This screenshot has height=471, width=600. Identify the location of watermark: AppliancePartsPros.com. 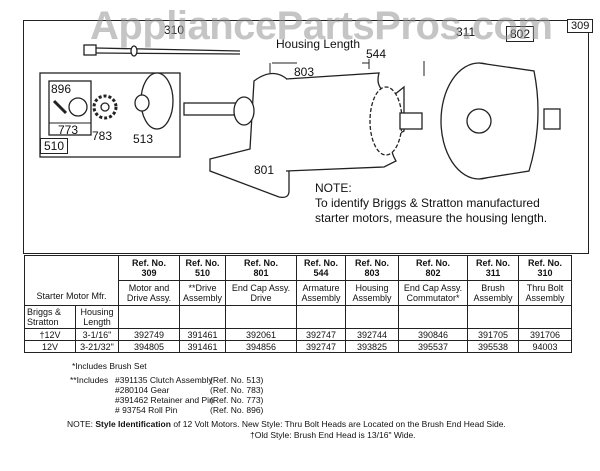
(321, 26).